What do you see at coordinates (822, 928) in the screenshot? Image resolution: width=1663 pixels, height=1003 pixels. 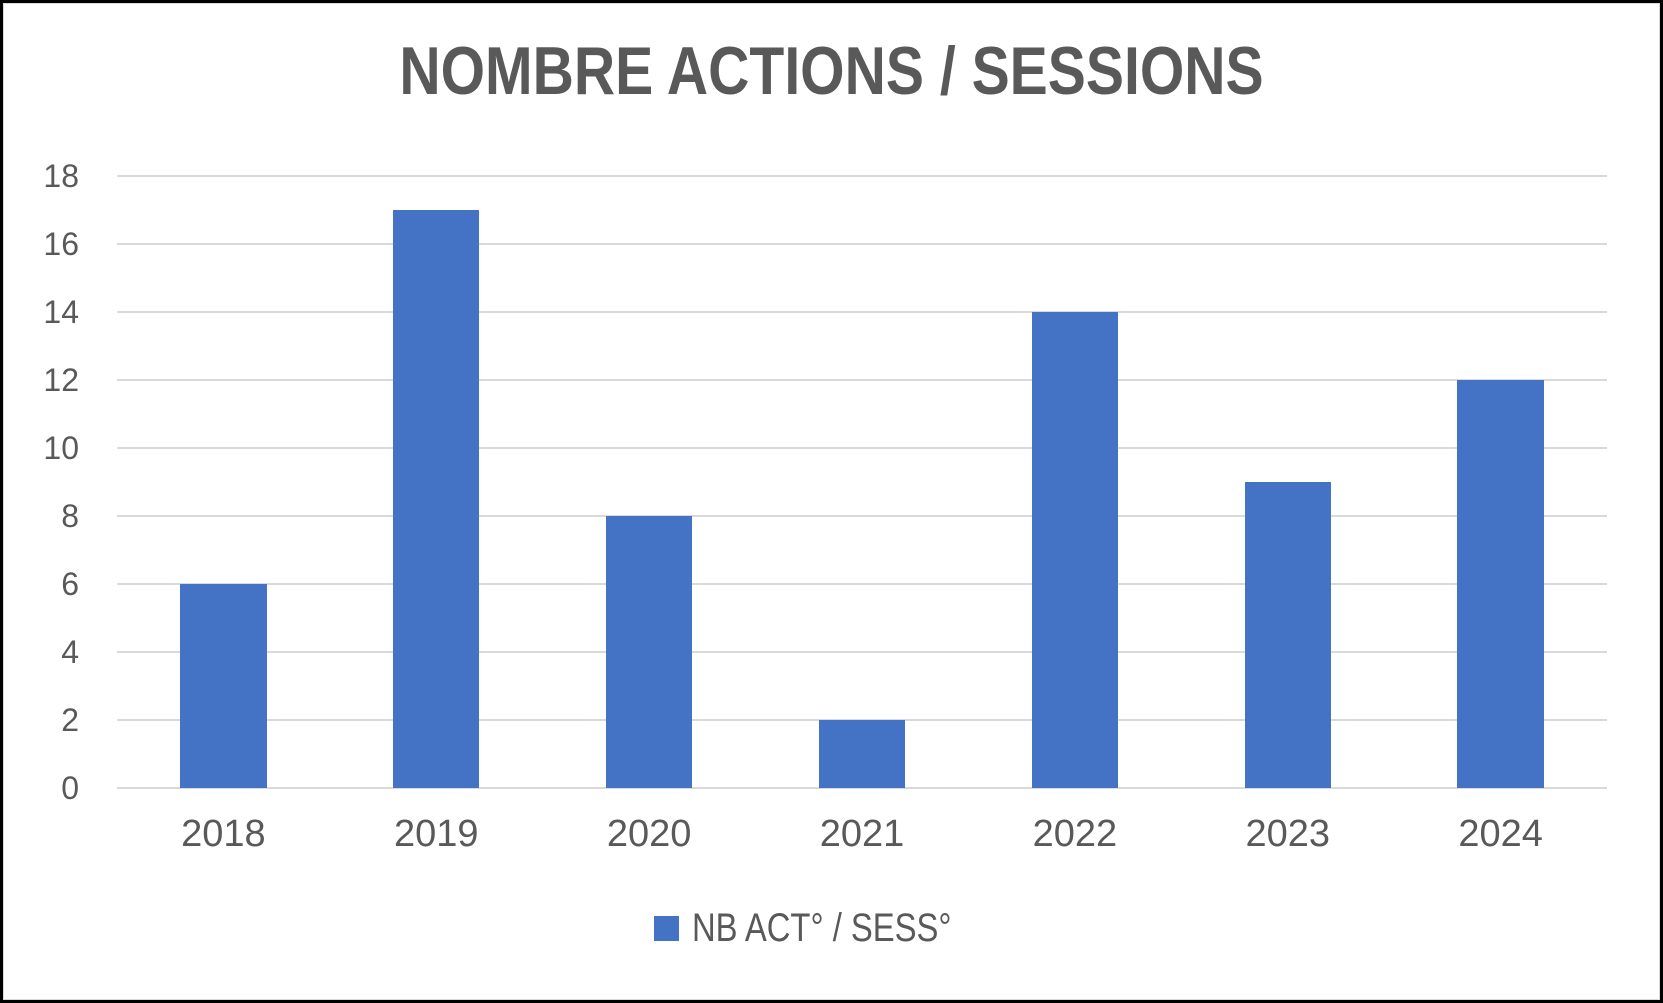 I see `legend-label: NB ACT° / SESS°` at bounding box center [822, 928].